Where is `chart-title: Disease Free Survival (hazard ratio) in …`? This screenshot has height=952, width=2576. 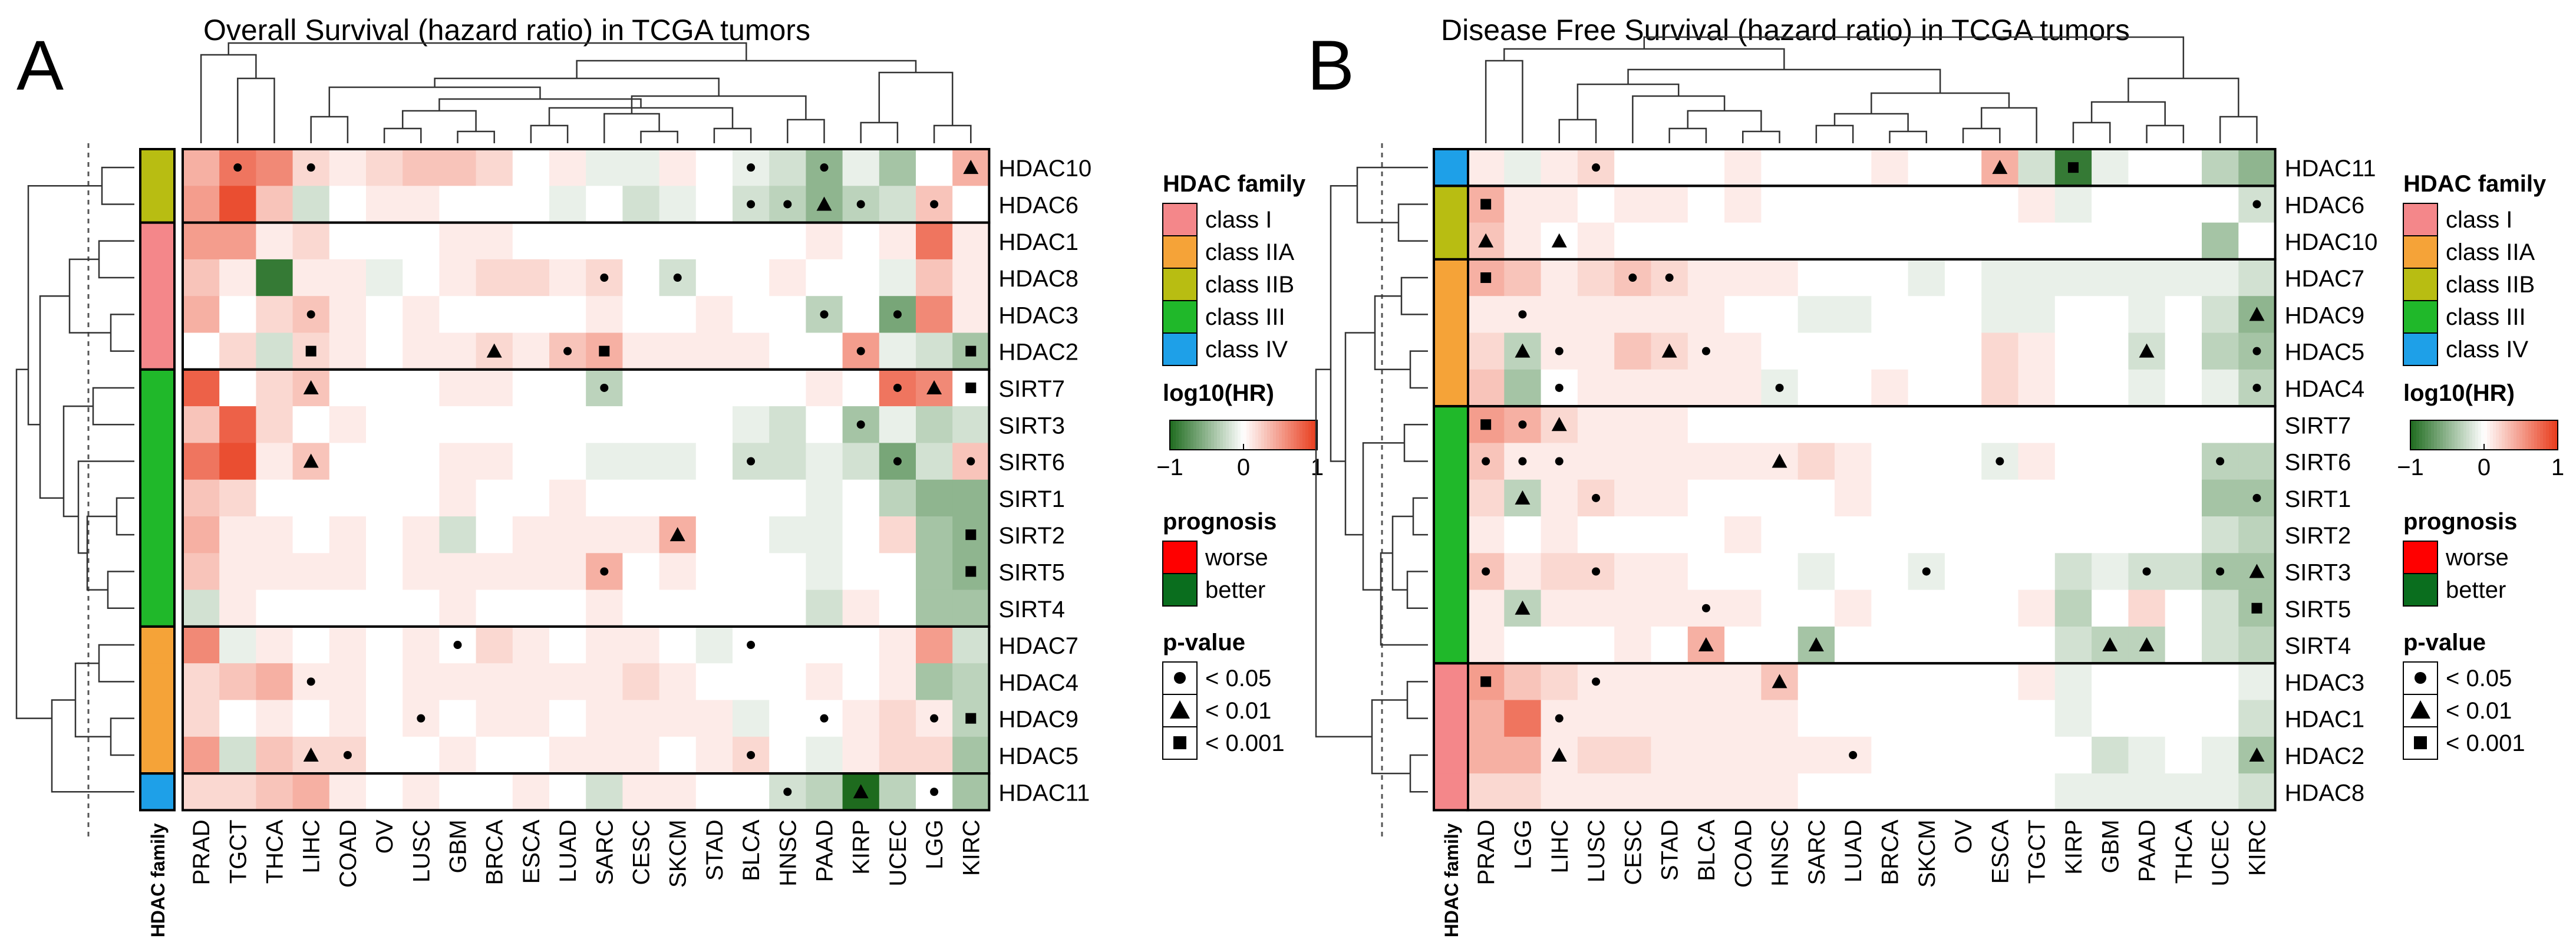
chart-title: Disease Free Survival (hazard ratio) in … is located at coordinates (1786, 30).